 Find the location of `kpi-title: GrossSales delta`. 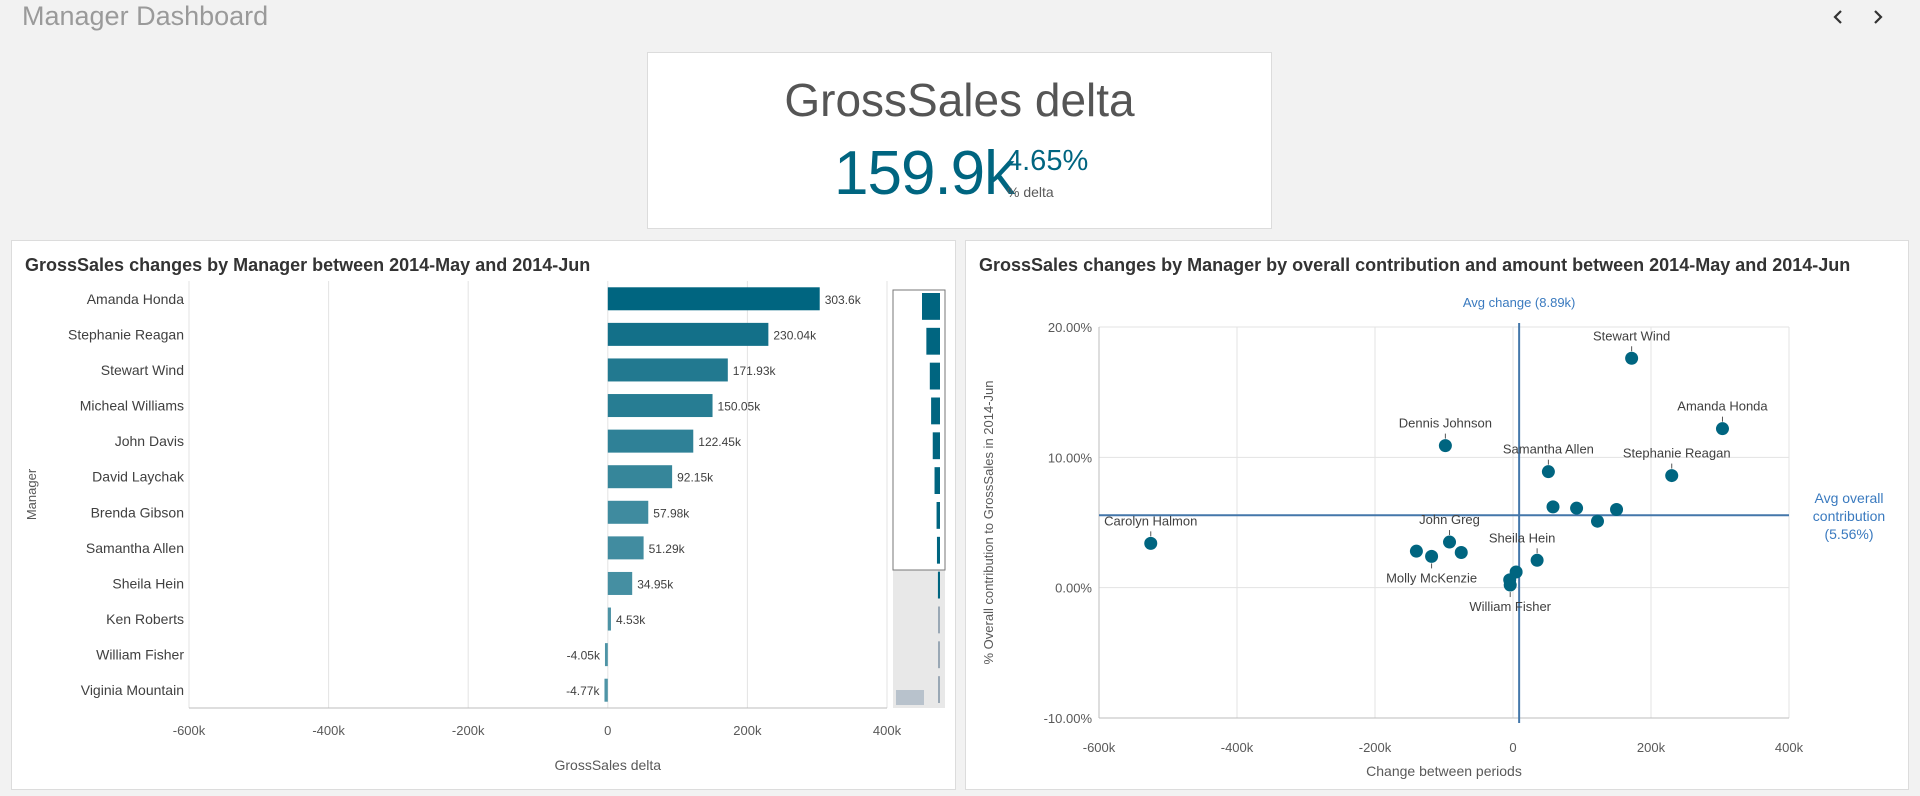

kpi-title: GrossSales delta is located at coordinates (959, 100).